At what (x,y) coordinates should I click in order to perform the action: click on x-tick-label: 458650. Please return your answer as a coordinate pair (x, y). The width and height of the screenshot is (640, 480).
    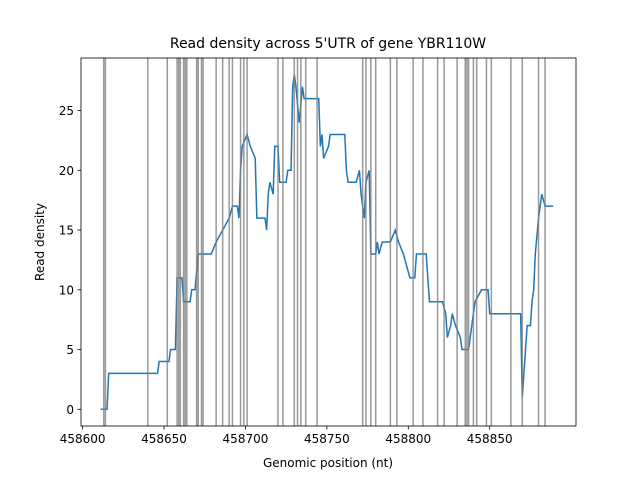
    Looking at the image, I should click on (164, 439).